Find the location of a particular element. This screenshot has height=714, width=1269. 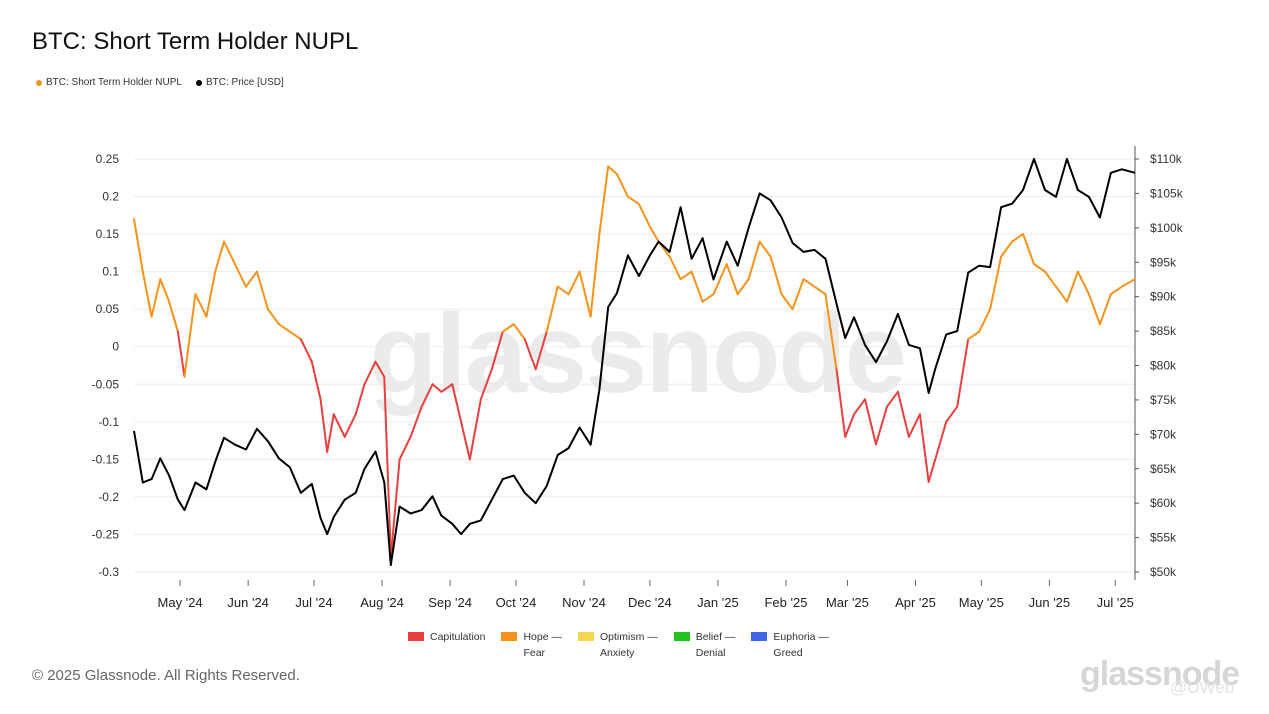

left-tick-label: -0.1 is located at coordinates (108, 422).